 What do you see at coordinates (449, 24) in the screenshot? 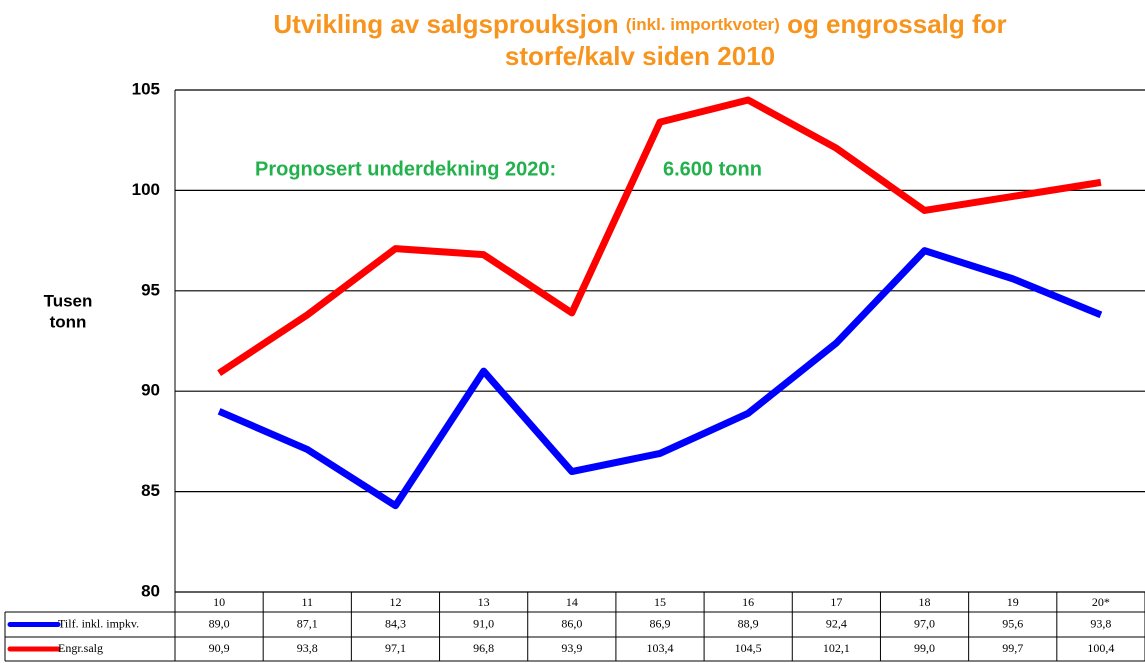
I see `title-part: Utvikling av salgsprouksjon` at bounding box center [449, 24].